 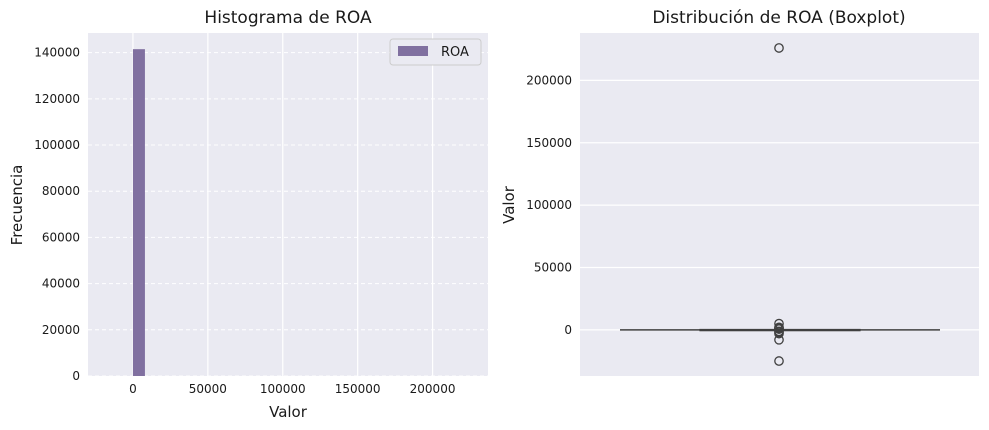 What do you see at coordinates (778, 18) in the screenshot?
I see `boxplot-title: Distribución de ROA (Boxplot)` at bounding box center [778, 18].